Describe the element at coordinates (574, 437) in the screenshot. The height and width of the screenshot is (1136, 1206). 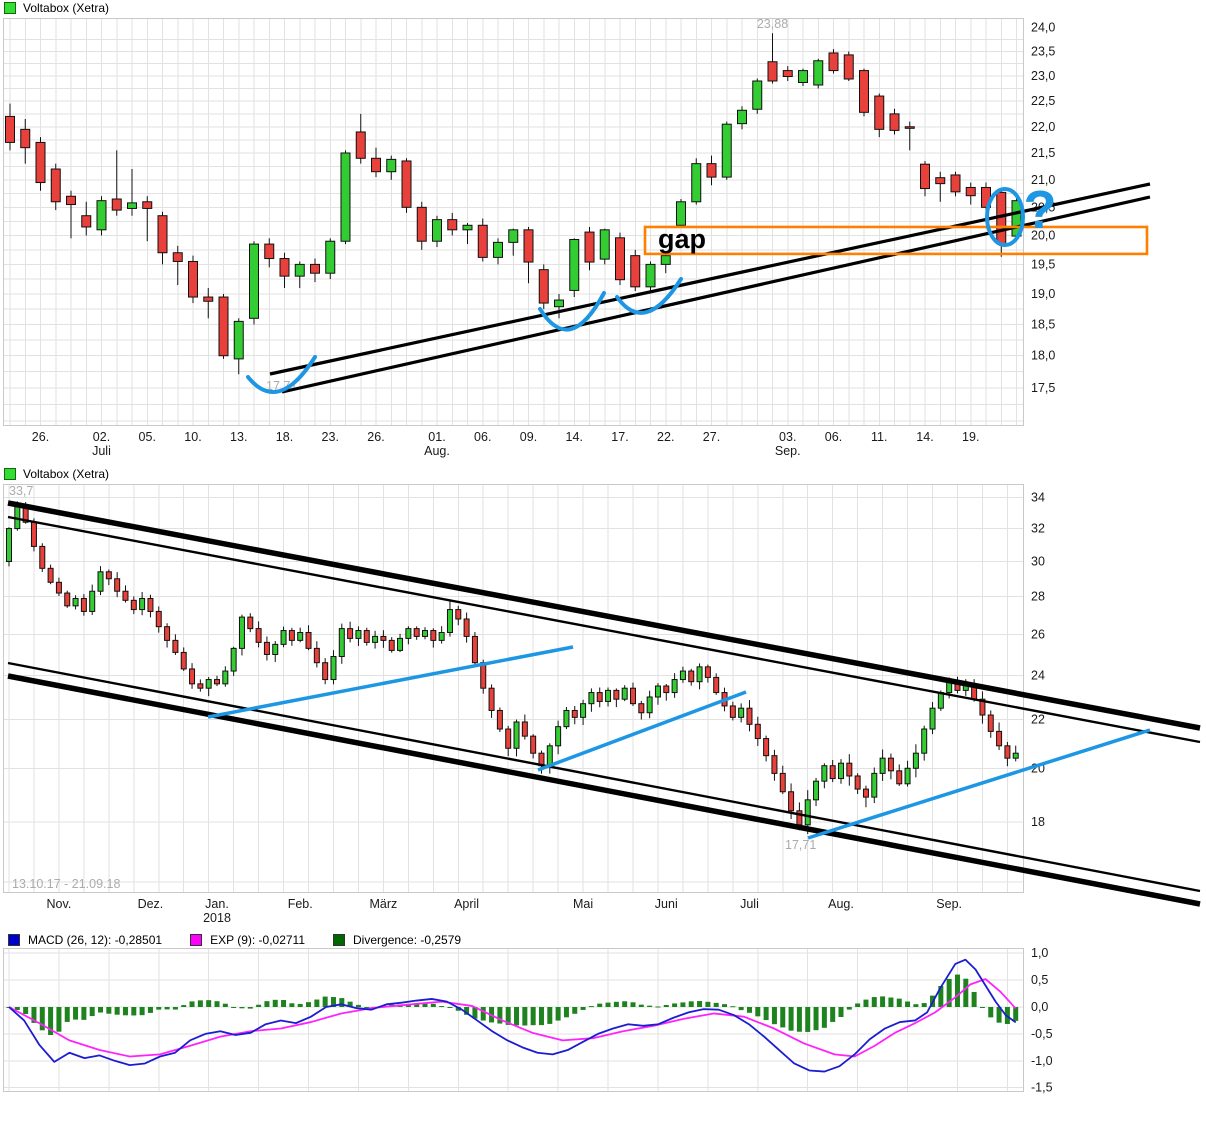
I see `x-axis-tick-label: 14.` at that location.